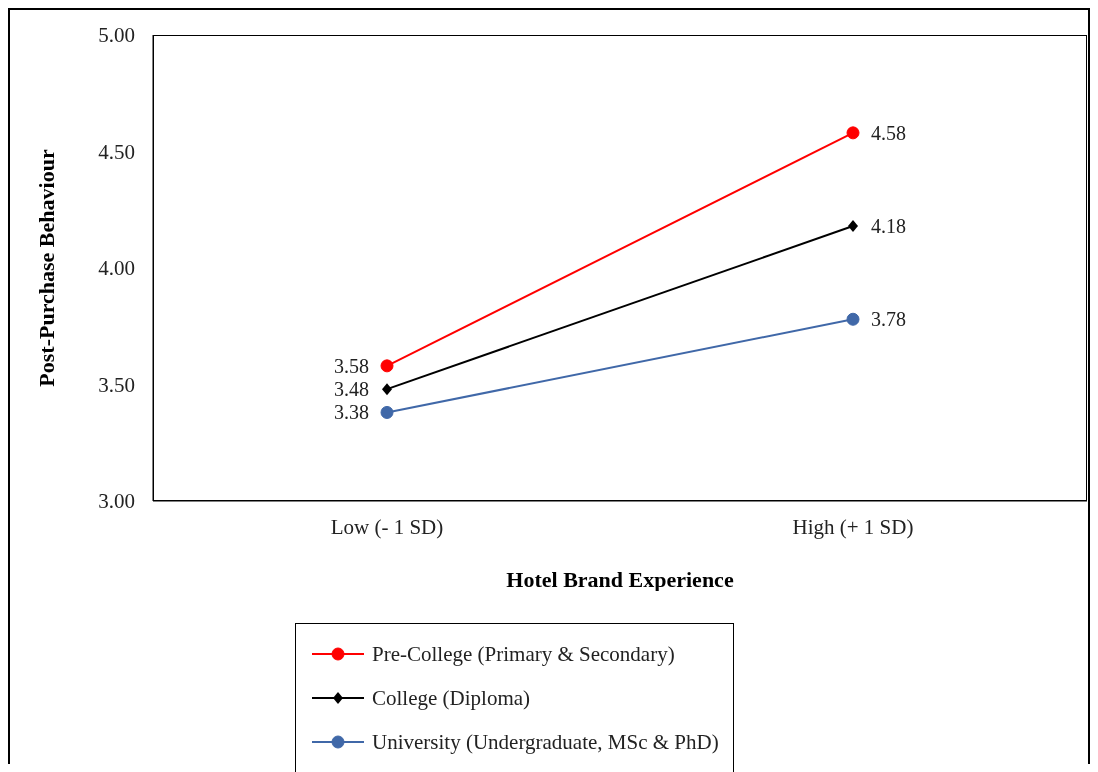  I want to click on x-tick-label: High (+ 1 SD), so click(853, 526).